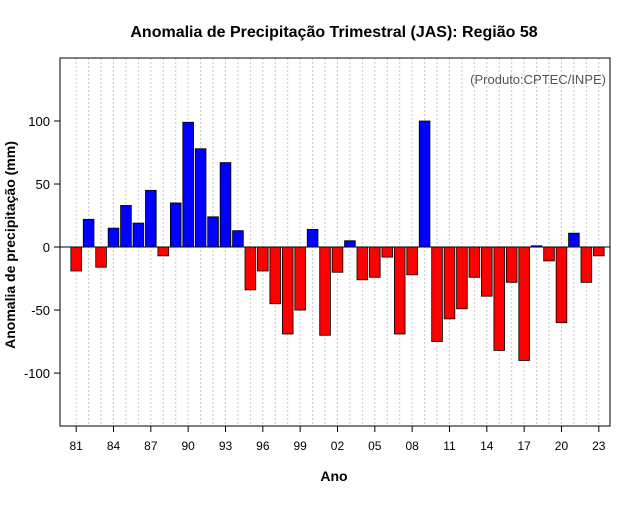  What do you see at coordinates (574, 240) in the screenshot?
I see `bar-2021` at bounding box center [574, 240].